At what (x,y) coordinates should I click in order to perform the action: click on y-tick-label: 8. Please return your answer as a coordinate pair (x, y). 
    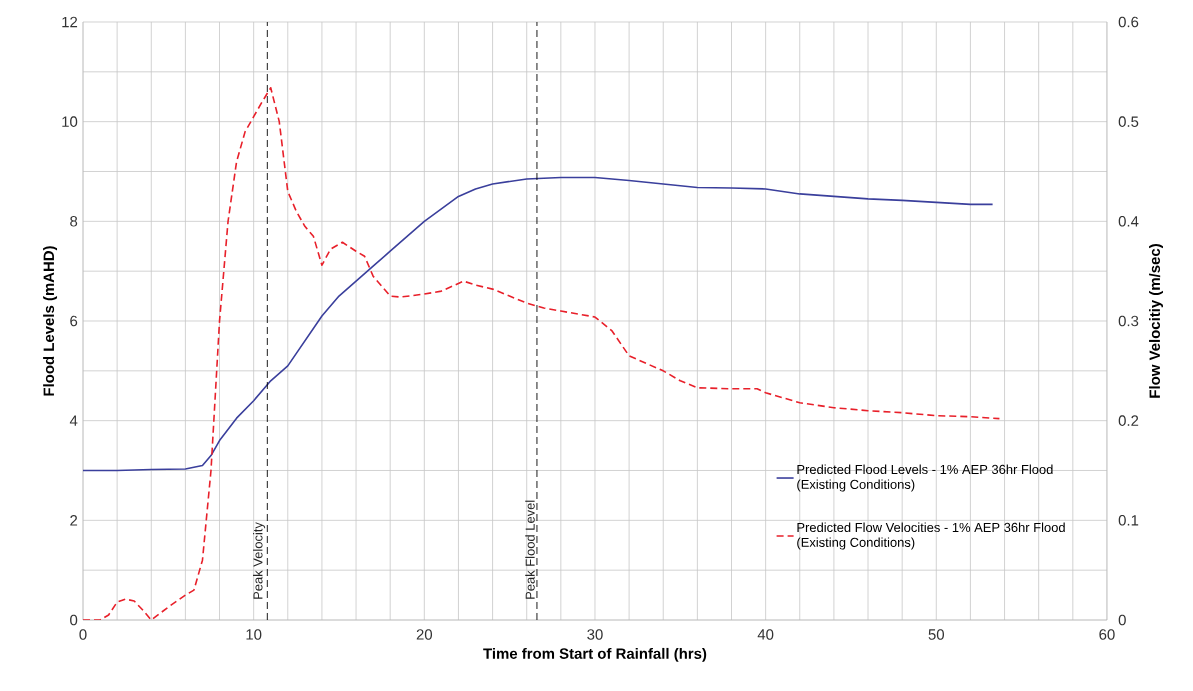
    Looking at the image, I should click on (74, 221).